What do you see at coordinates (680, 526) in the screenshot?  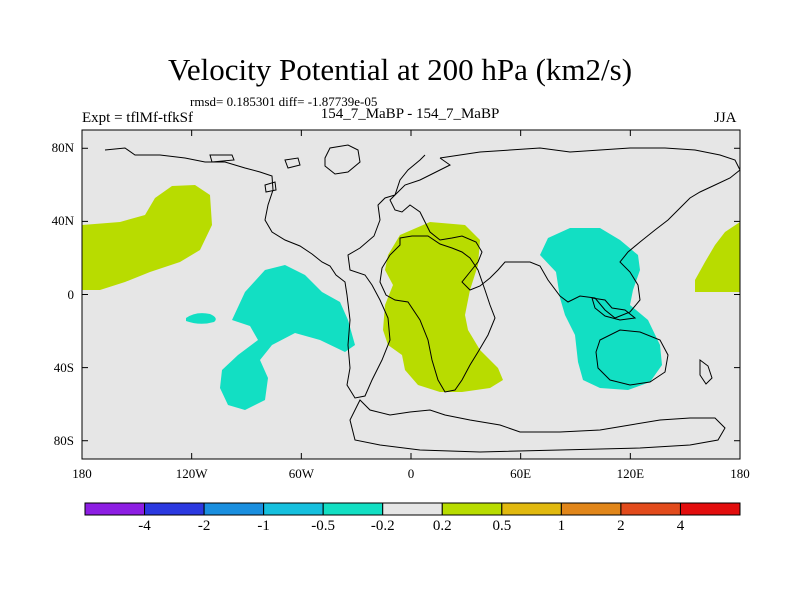 I see `colorbar-label: 4` at bounding box center [680, 526].